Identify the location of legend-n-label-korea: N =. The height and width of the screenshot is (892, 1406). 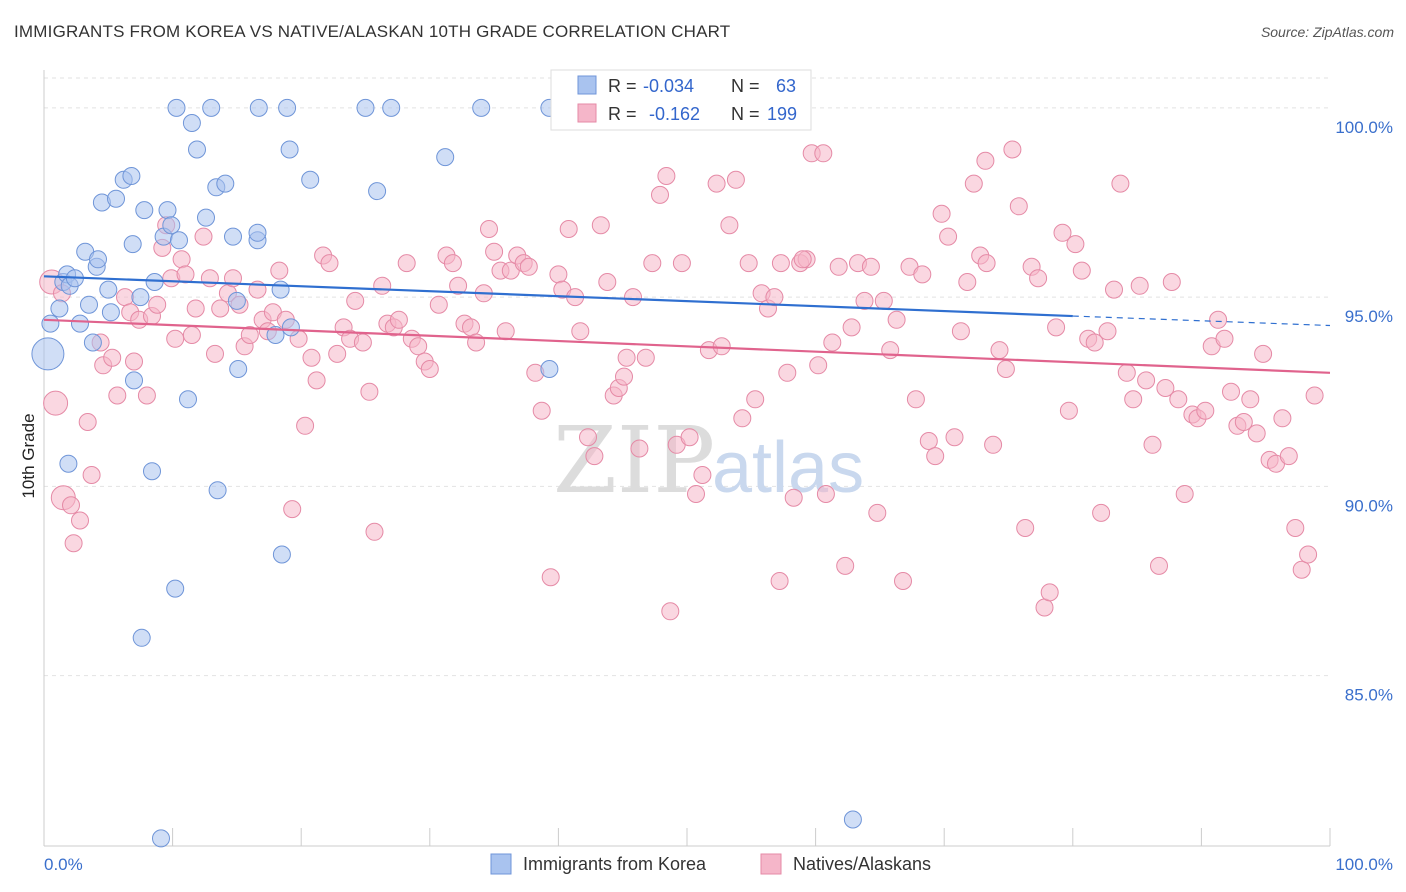
(745, 86).